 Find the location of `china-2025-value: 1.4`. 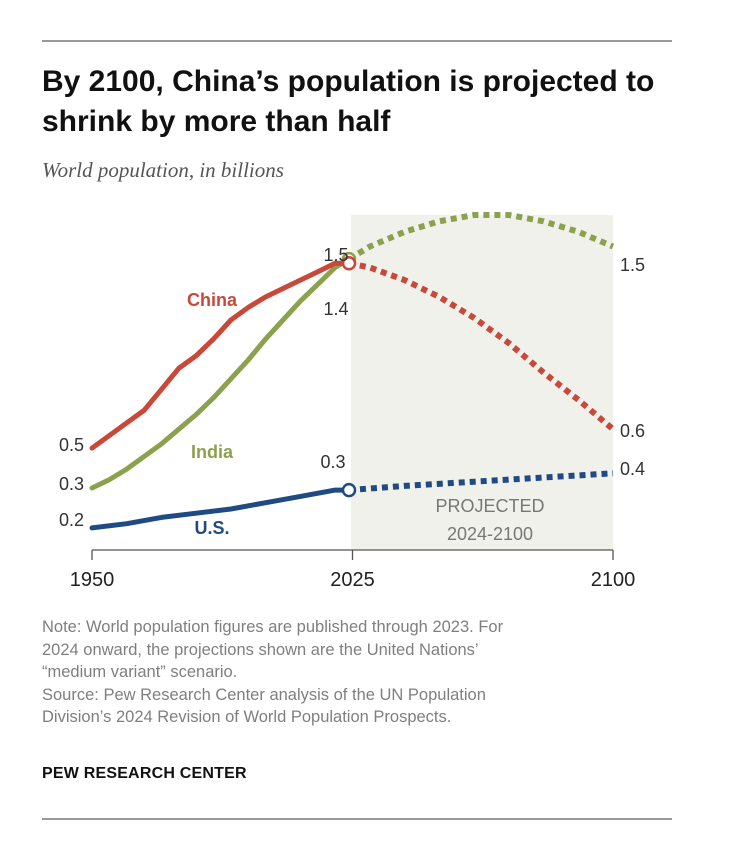

china-2025-value: 1.4 is located at coordinates (335, 309).